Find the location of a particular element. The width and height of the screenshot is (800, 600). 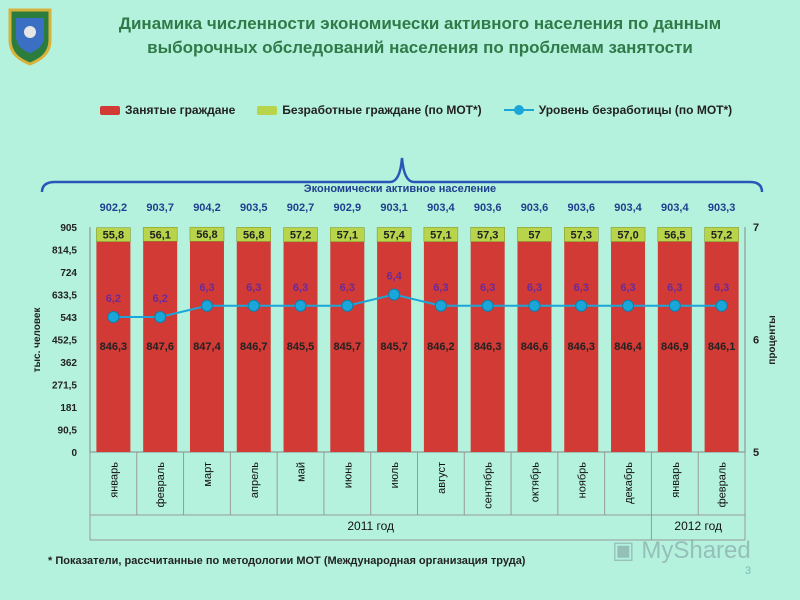

rate-label: 6,2 is located at coordinates (113, 299).